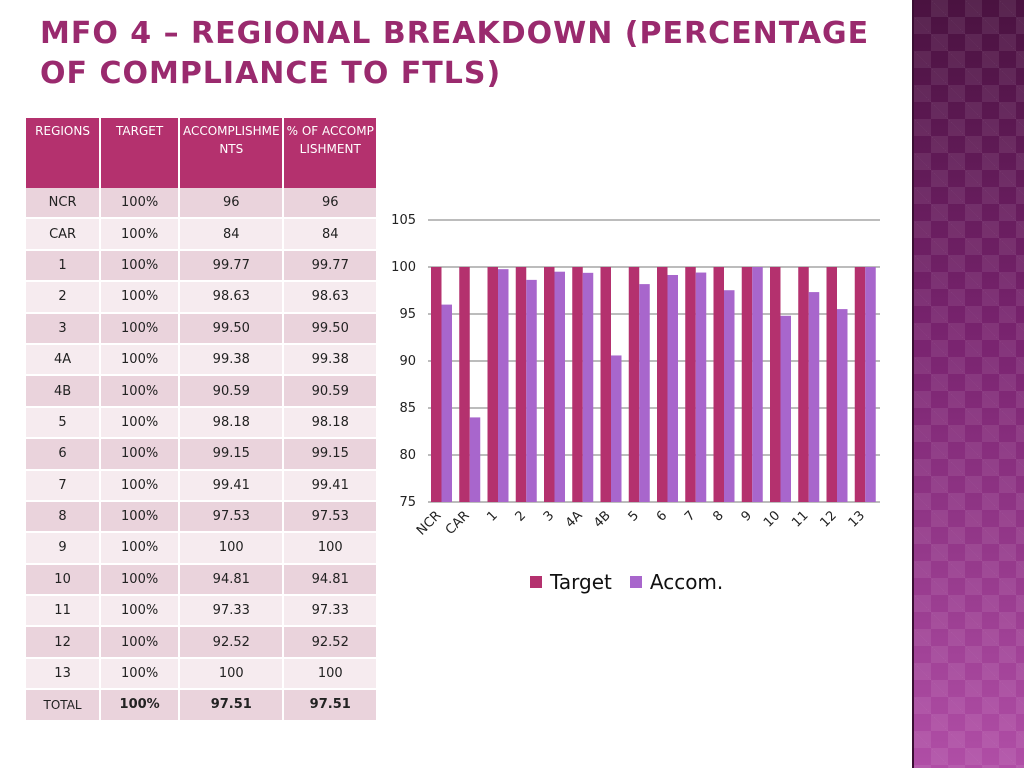  What do you see at coordinates (329, 153) in the screenshot?
I see `header-percent-accomplishment: % OF ACCOMPLISHMENT` at bounding box center [329, 153].